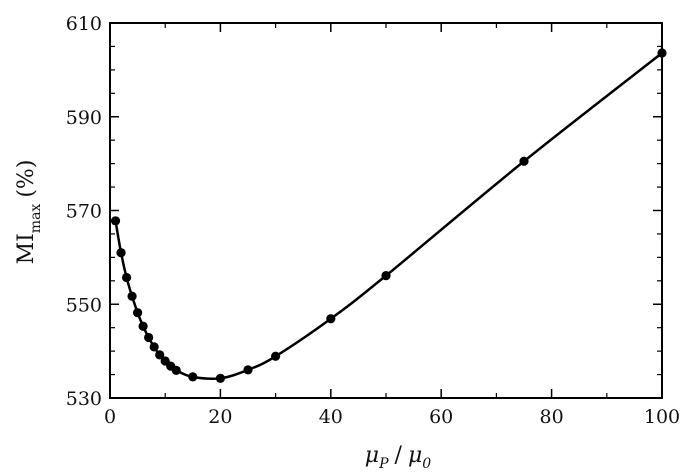 This screenshot has width=693, height=474. Describe the element at coordinates (220, 417) in the screenshot. I see `x-tick-label: 20` at that location.